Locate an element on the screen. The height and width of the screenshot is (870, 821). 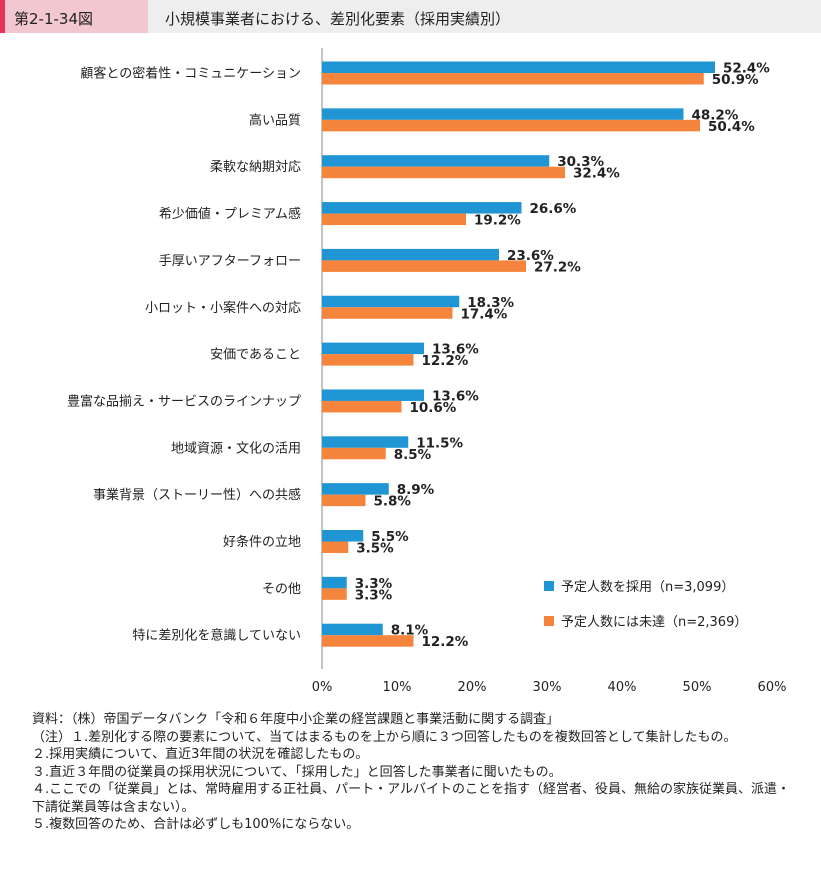
legend-label: 予定人数を採用（n=3,099） is located at coordinates (647, 587).